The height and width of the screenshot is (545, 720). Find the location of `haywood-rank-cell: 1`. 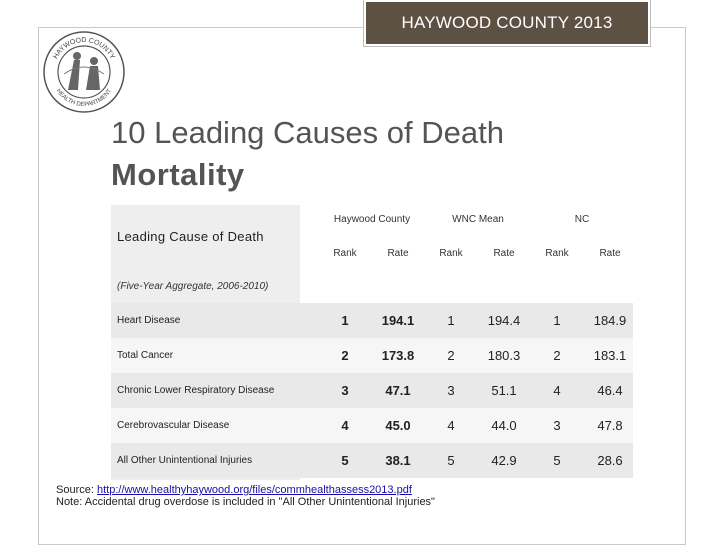

haywood-rank-cell: 1 is located at coordinates (345, 320).